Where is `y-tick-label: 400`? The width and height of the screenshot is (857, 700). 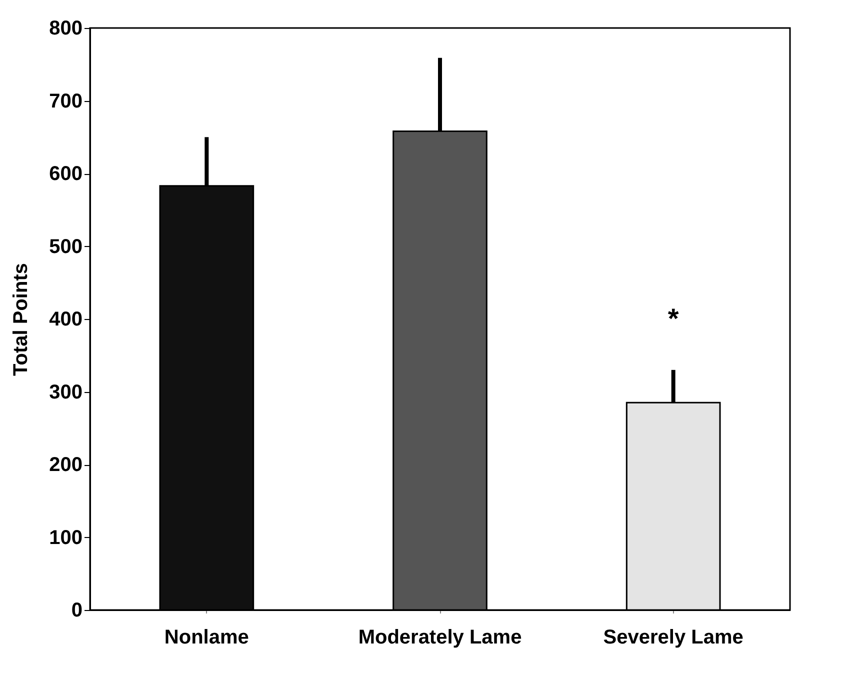 y-tick-label: 400 is located at coordinates (65, 319).